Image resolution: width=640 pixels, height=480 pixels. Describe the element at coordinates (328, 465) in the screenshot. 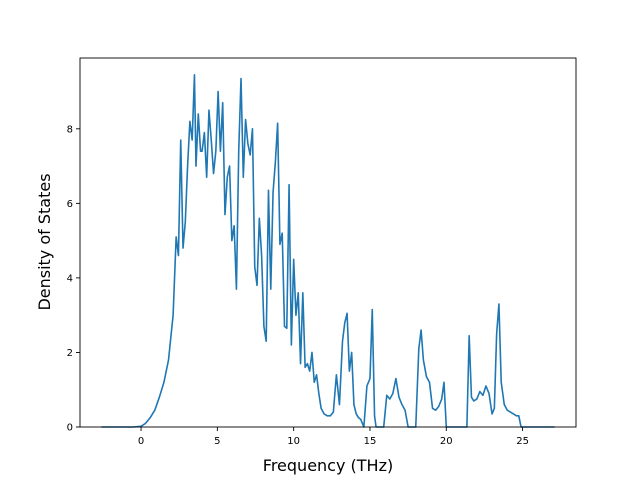

I see `x-axis-label: Frequency (THz)` at that location.